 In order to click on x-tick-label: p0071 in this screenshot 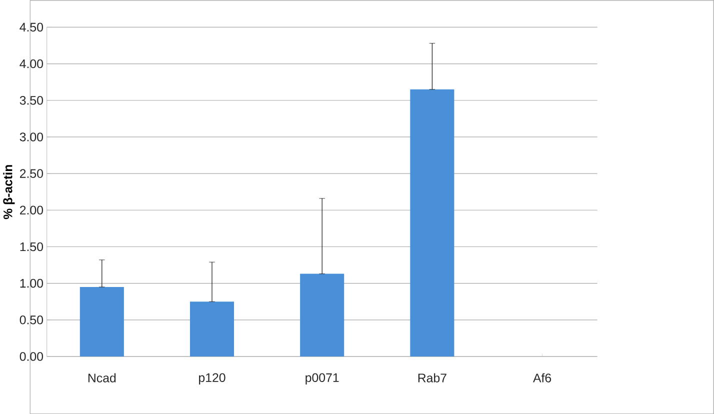, I will do `click(322, 378)`.